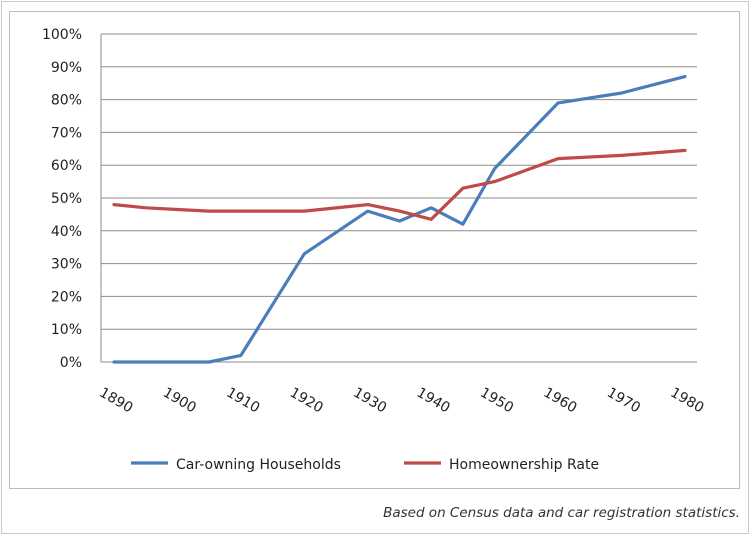  What do you see at coordinates (116, 401) in the screenshot?
I see `x-tick-label: 1890` at bounding box center [116, 401].